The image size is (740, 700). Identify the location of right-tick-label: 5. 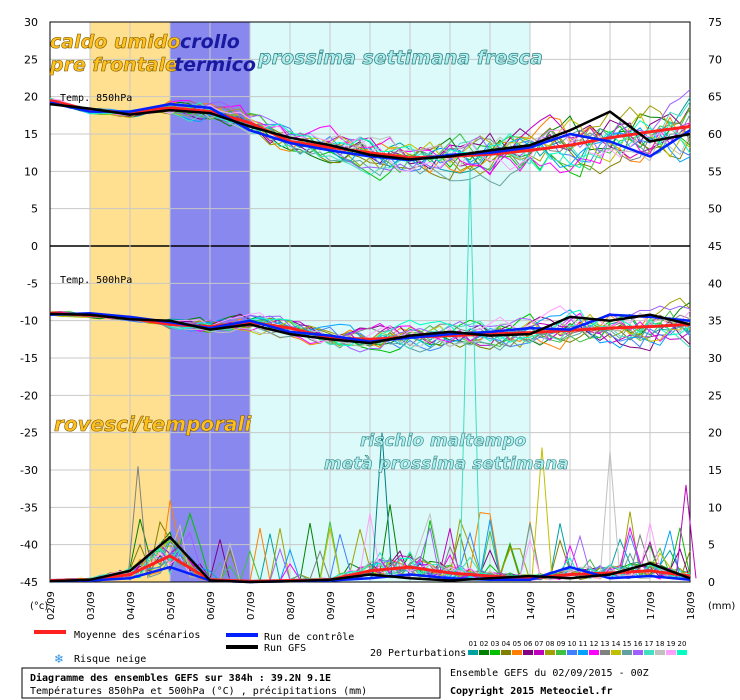
(711, 545).